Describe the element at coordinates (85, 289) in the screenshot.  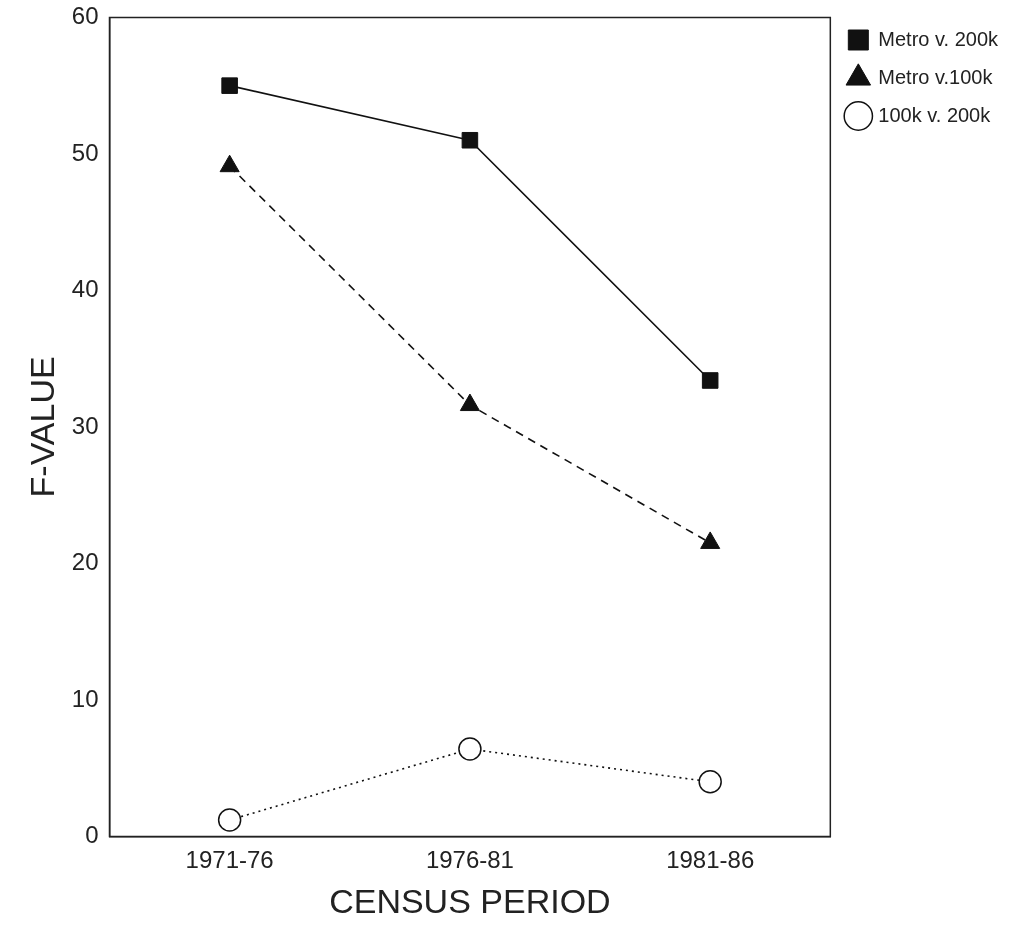
I see `y-tick-label: 40` at that location.